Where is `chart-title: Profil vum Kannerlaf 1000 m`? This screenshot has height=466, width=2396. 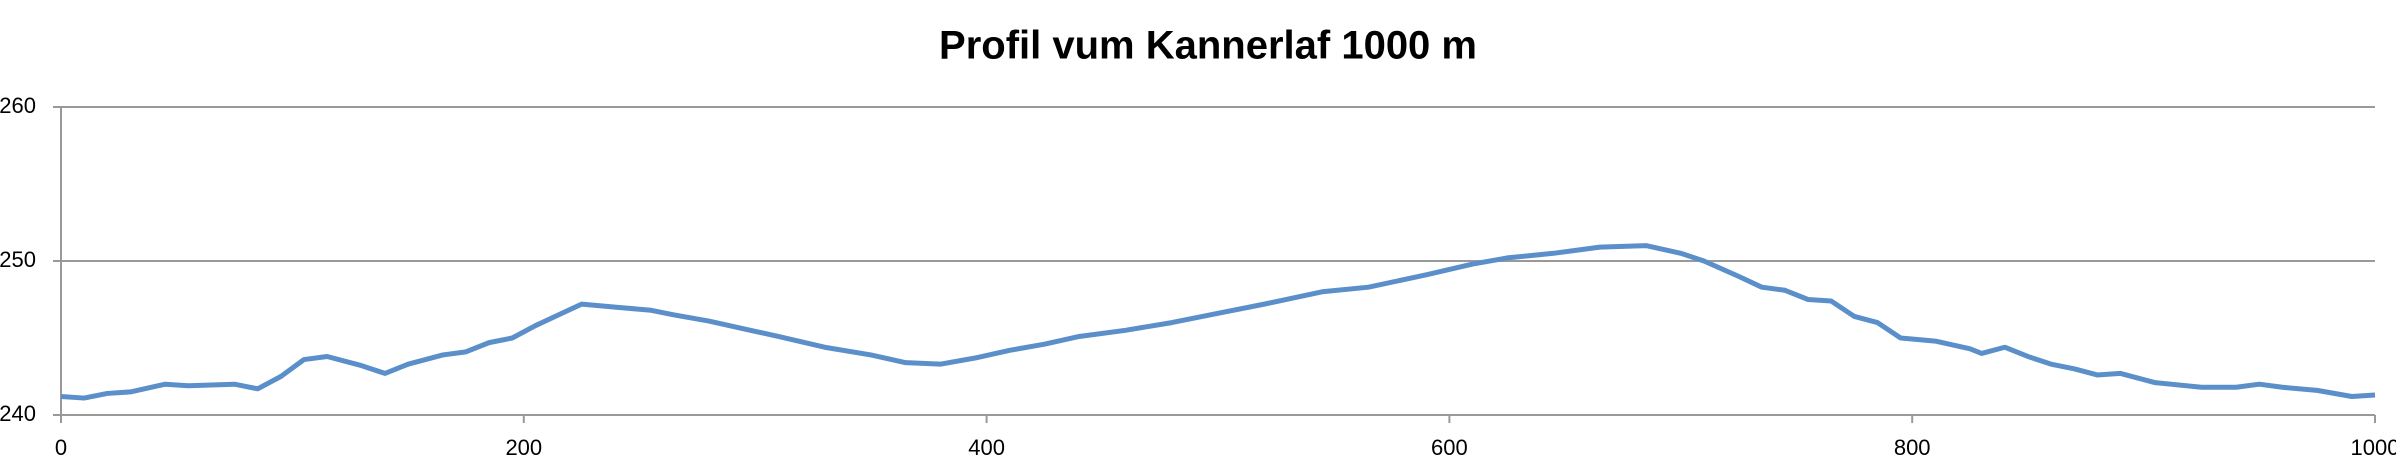
chart-title: Profil vum Kannerlaf 1000 m is located at coordinates (1208, 46).